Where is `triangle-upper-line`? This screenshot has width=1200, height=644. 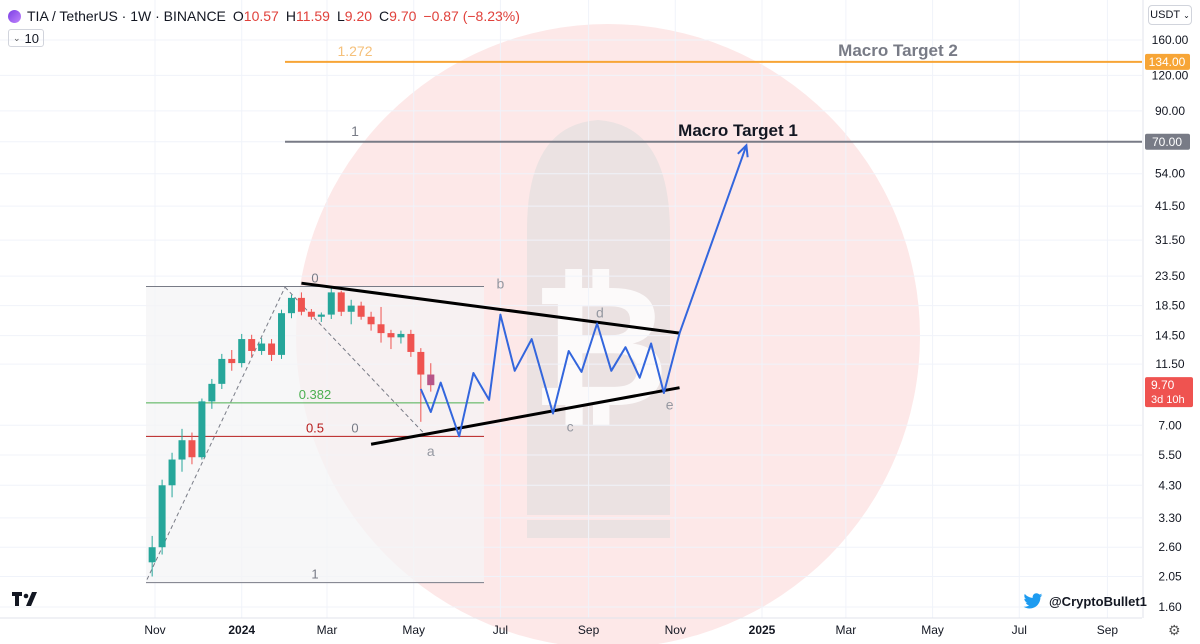 triangle-upper-line is located at coordinates (490, 308).